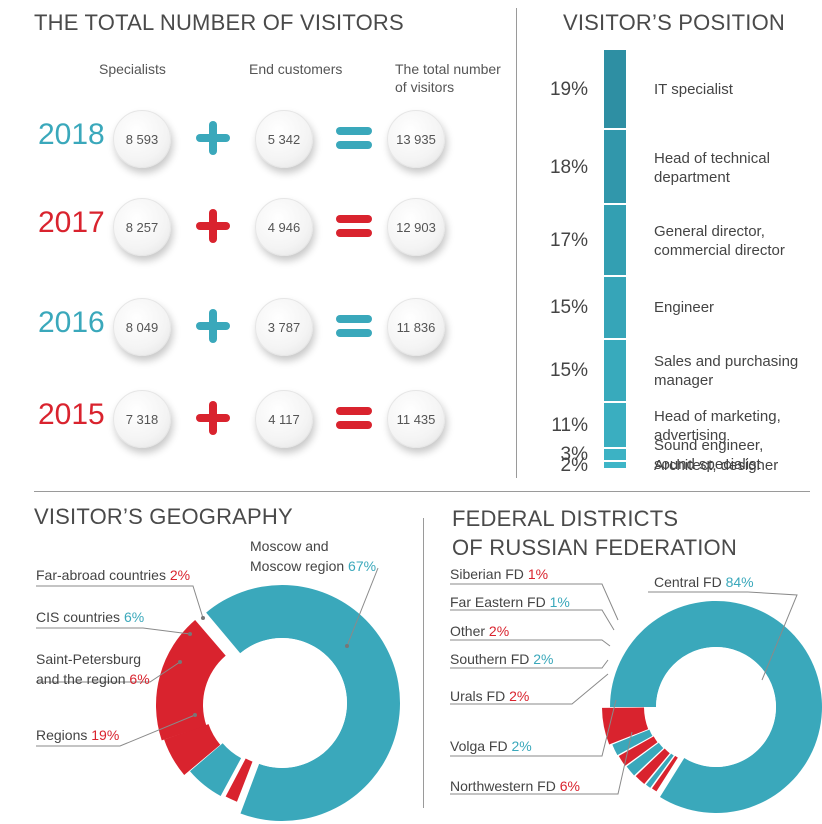  Describe the element at coordinates (625, 726) in the screenshot. I see `slice-northwestern` at that location.